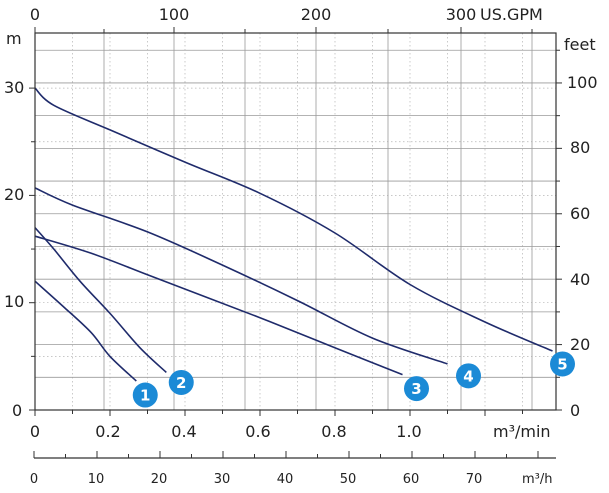 The image size is (609, 493). Describe the element at coordinates (183, 431) in the screenshot. I see `bottom-tick-0.4: 0.4` at that location.